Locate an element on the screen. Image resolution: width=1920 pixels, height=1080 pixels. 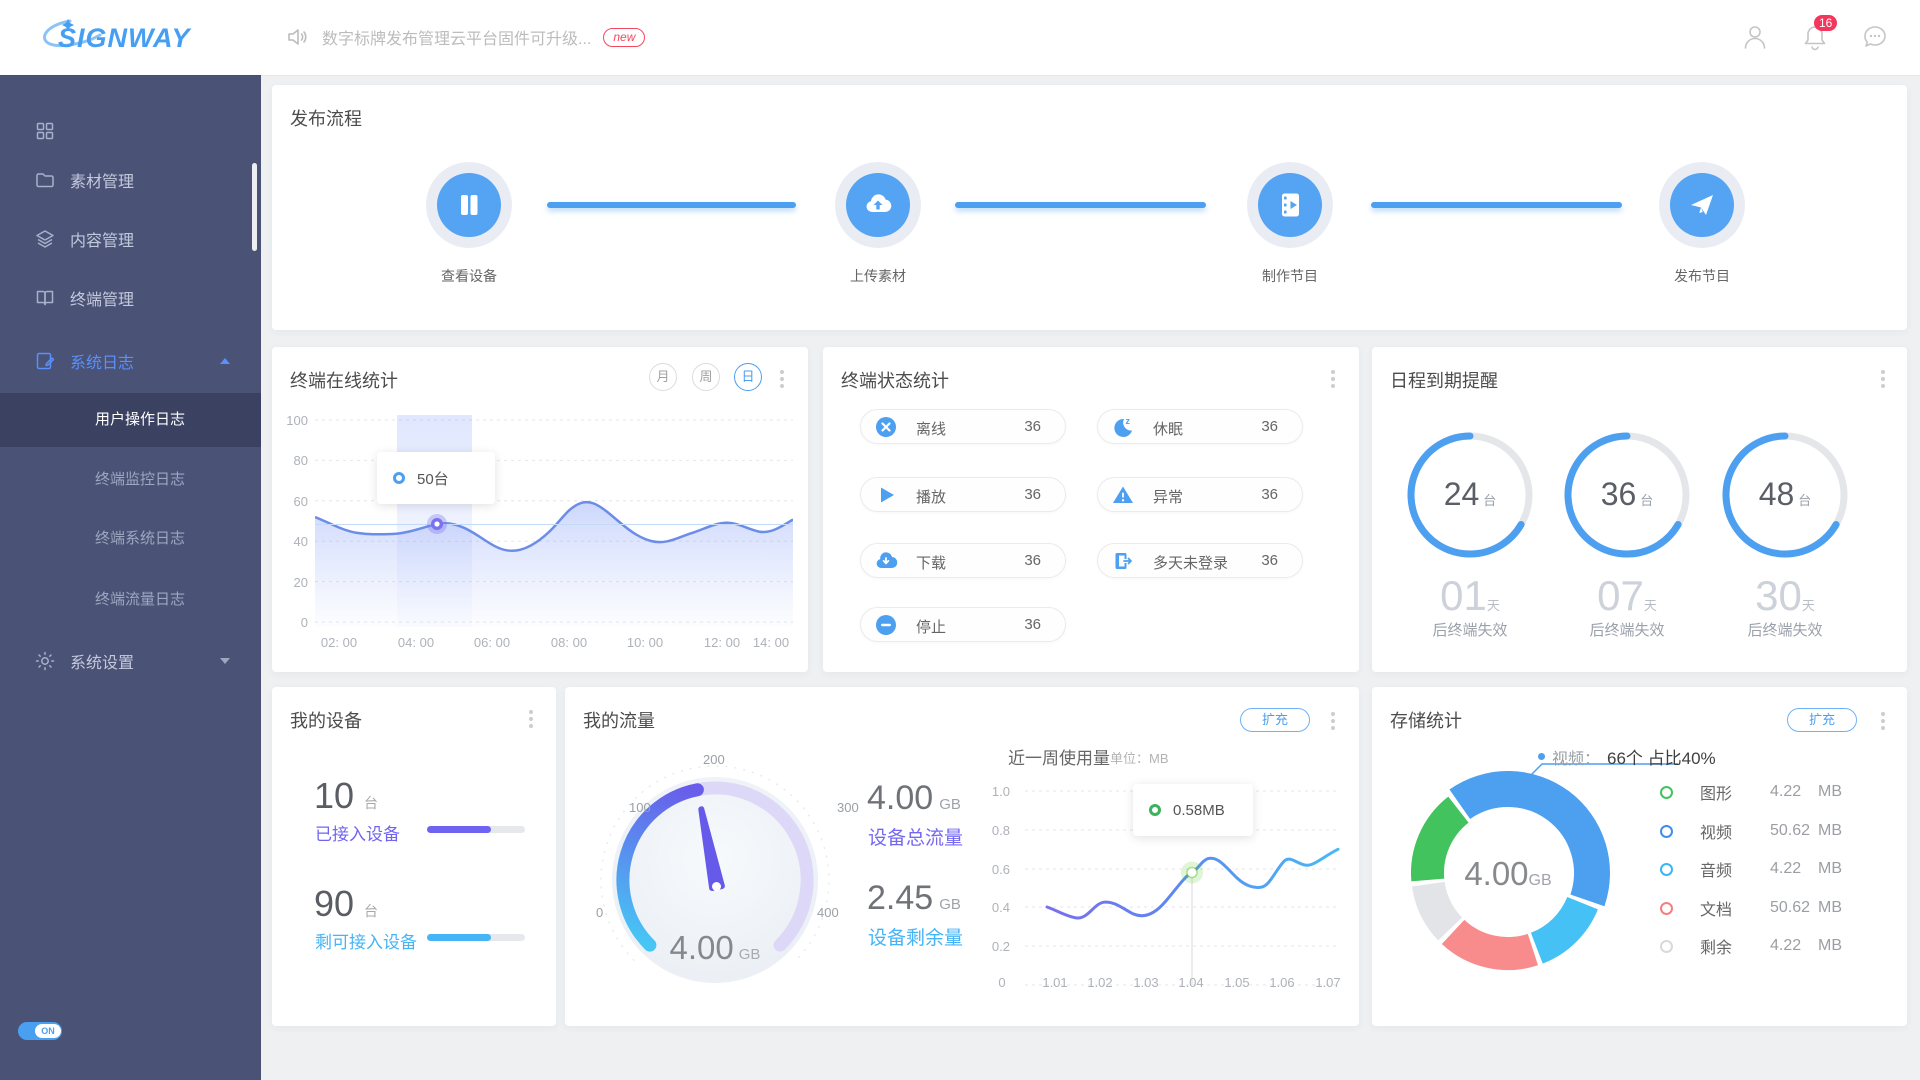
ring-count: 36 is located at coordinates (1618, 494).